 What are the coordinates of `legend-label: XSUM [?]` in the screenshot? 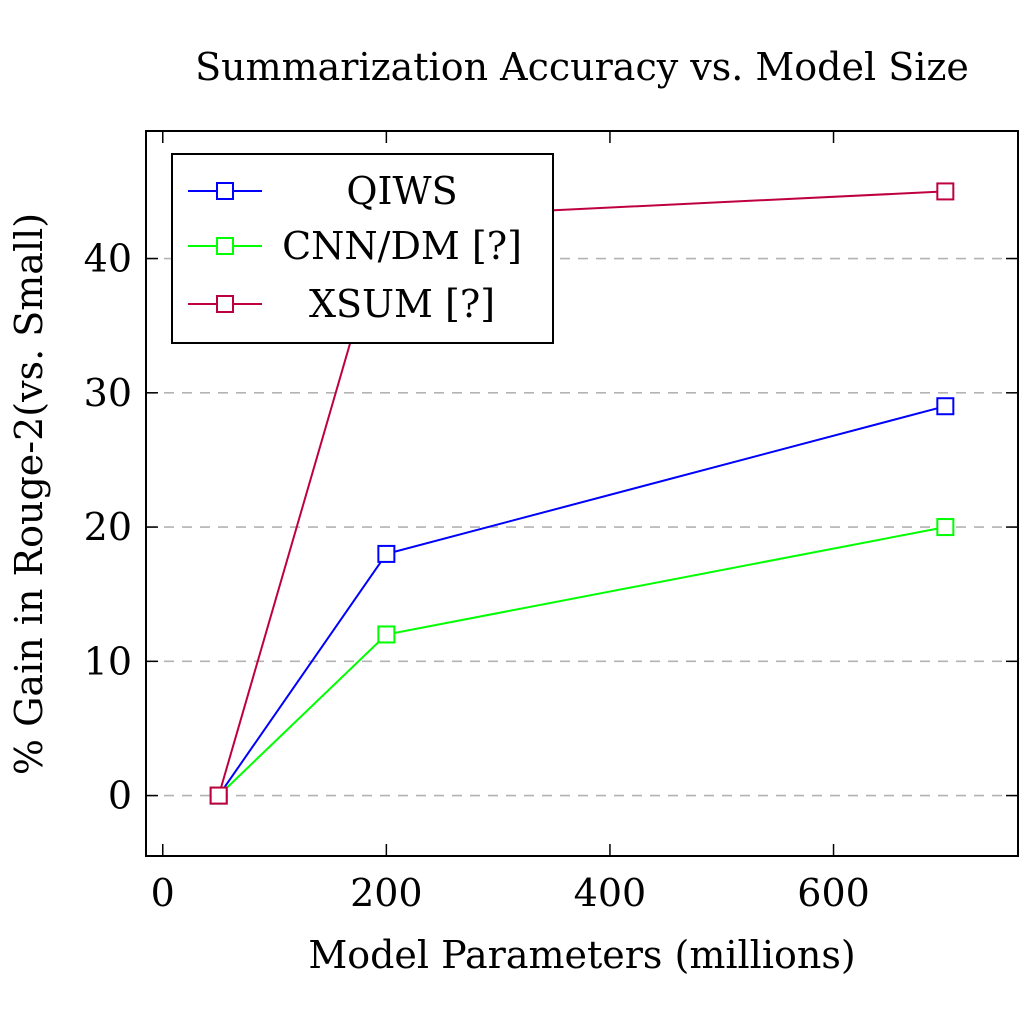 It's located at (402, 304).